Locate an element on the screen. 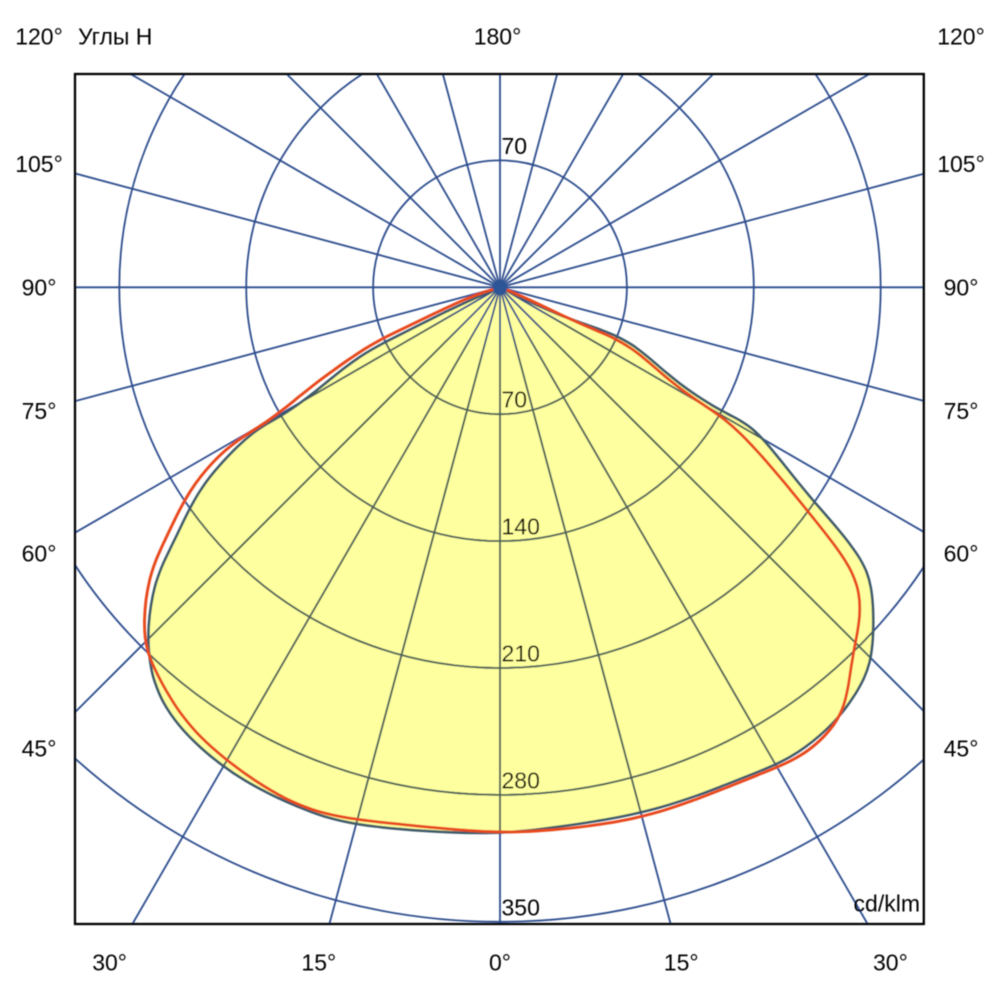  svg-text: 280 is located at coordinates (521, 780).